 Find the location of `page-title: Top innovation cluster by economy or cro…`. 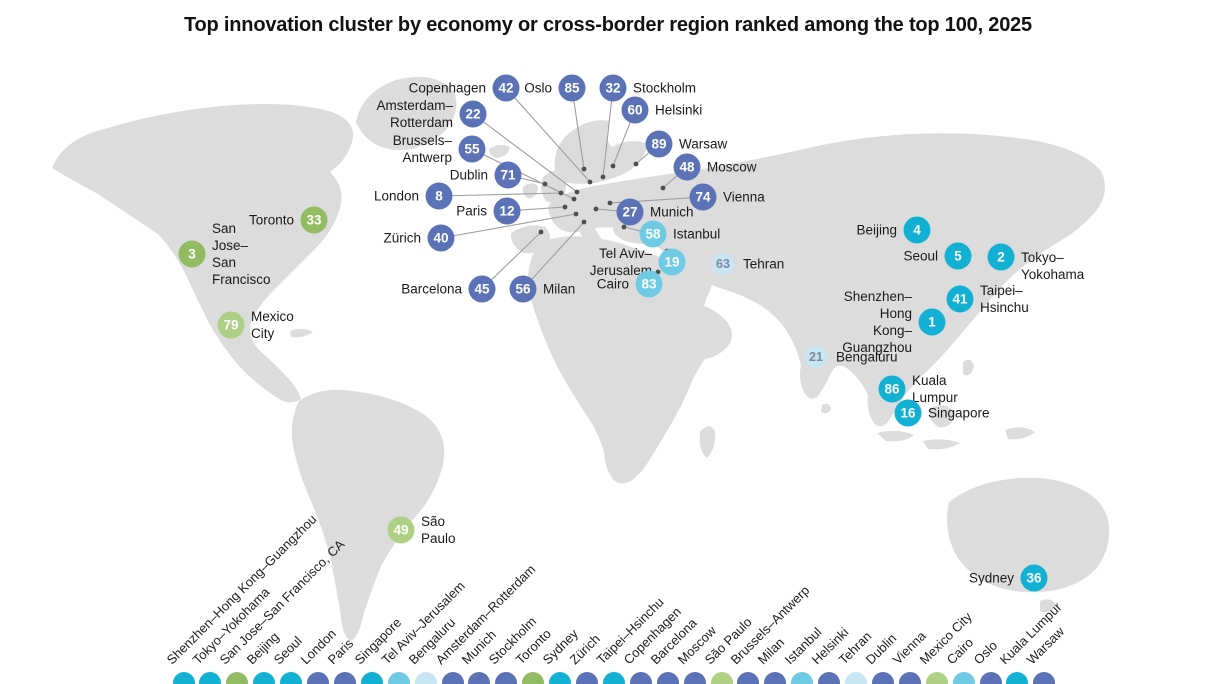

page-title: Top innovation cluster by economy or cro… is located at coordinates (608, 25).